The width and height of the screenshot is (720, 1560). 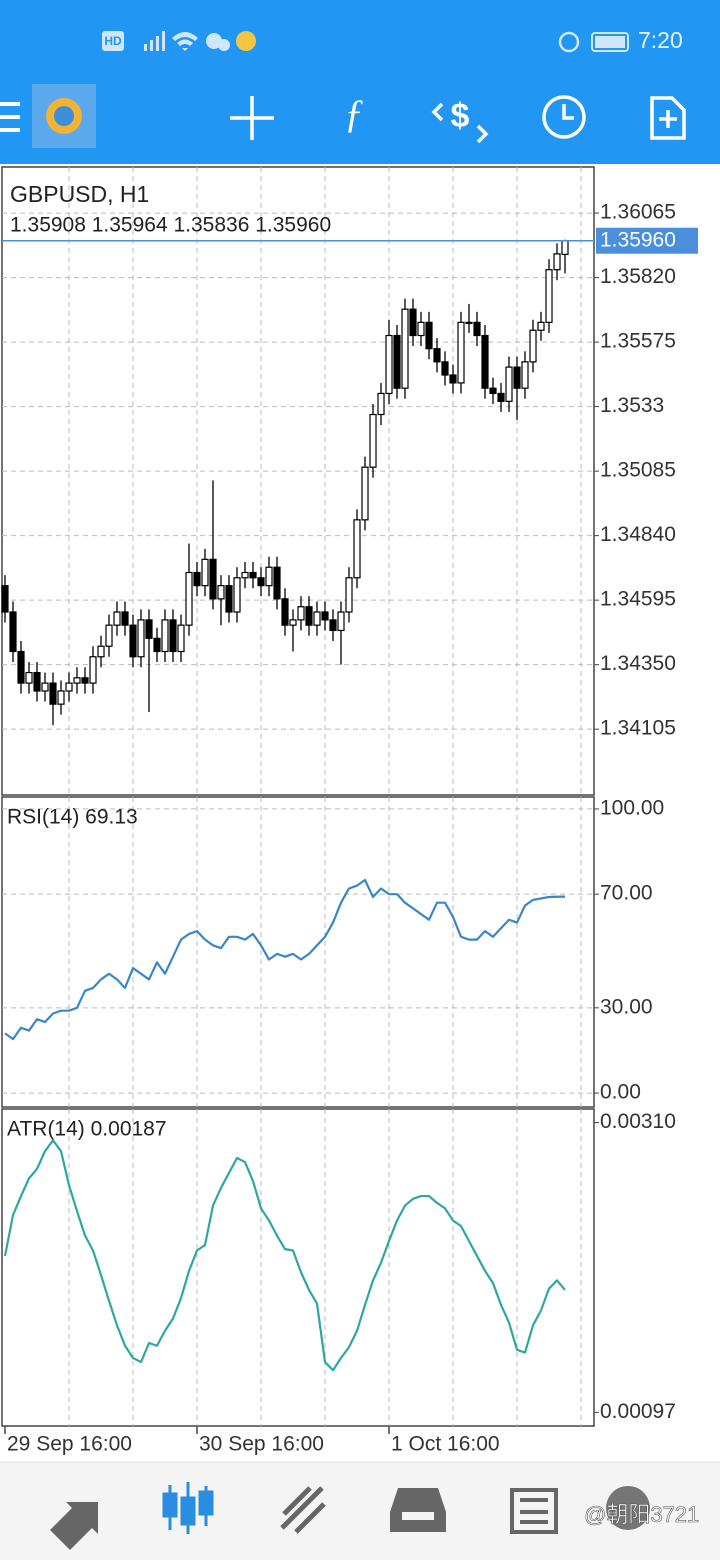 I want to click on y-tick-label: 1.35575, so click(x=638, y=341).